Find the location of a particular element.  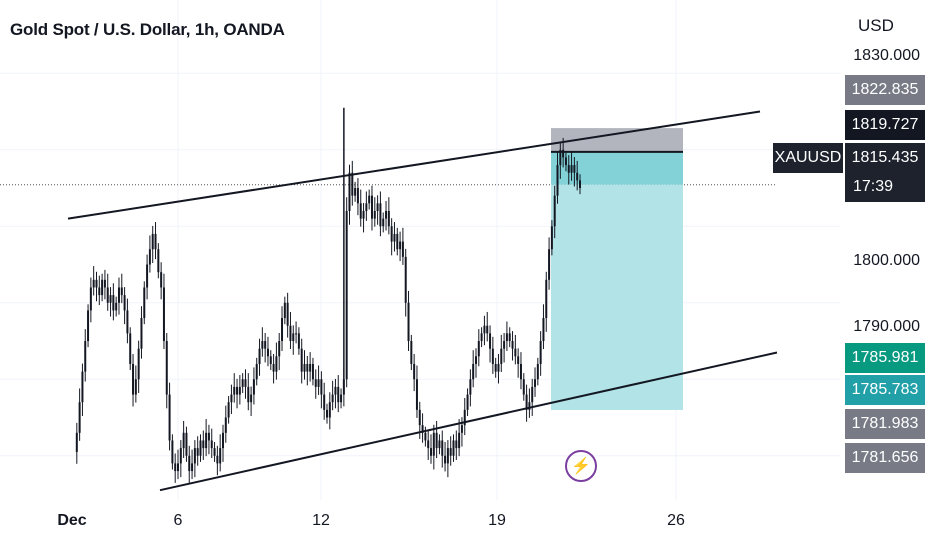

upper-trendline is located at coordinates (414, 165).